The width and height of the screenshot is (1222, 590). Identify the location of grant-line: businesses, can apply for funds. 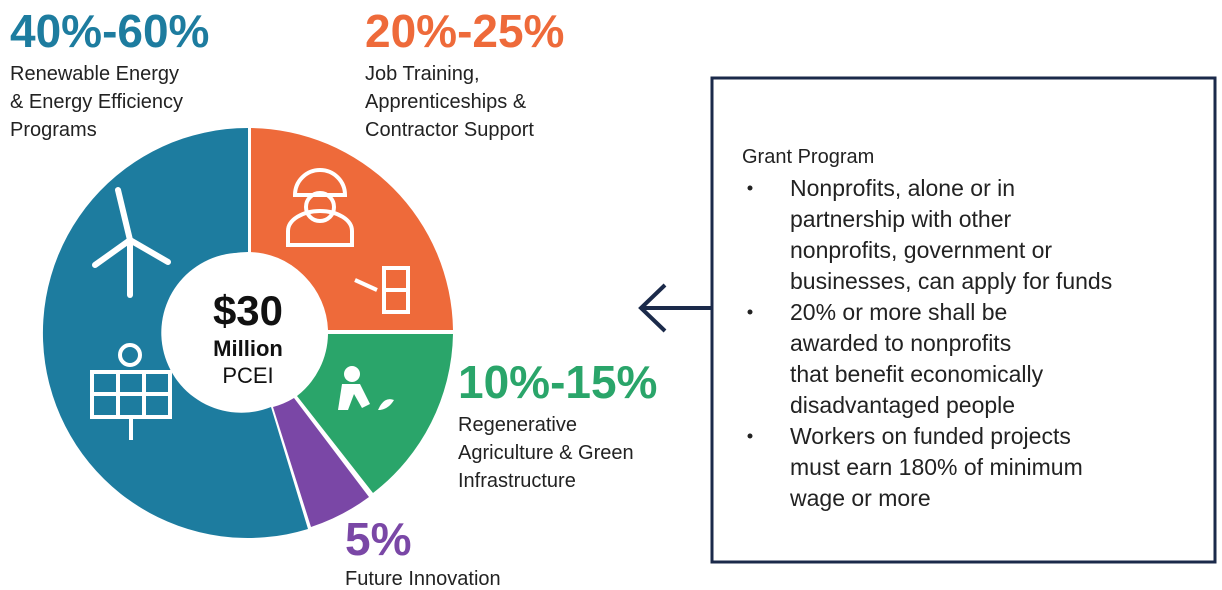
(951, 281).